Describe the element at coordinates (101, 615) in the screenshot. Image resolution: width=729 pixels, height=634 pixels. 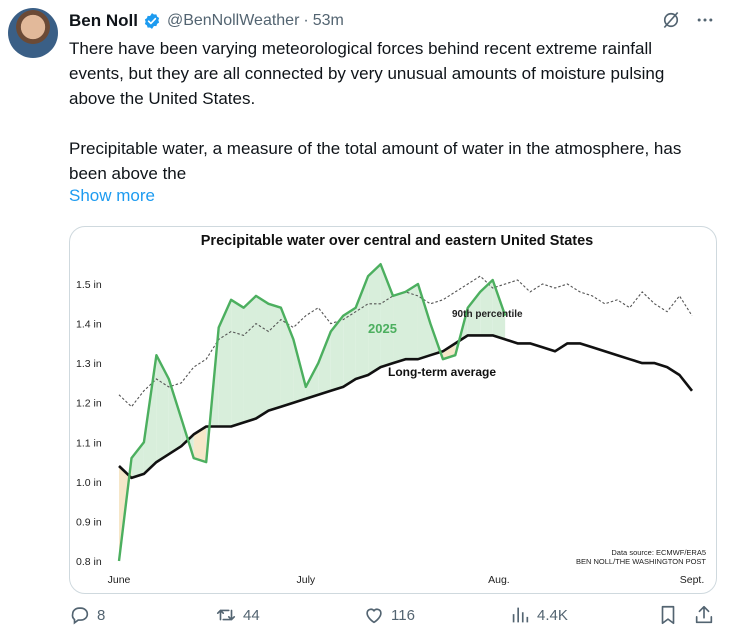
I see `reply-count: 8` at that location.